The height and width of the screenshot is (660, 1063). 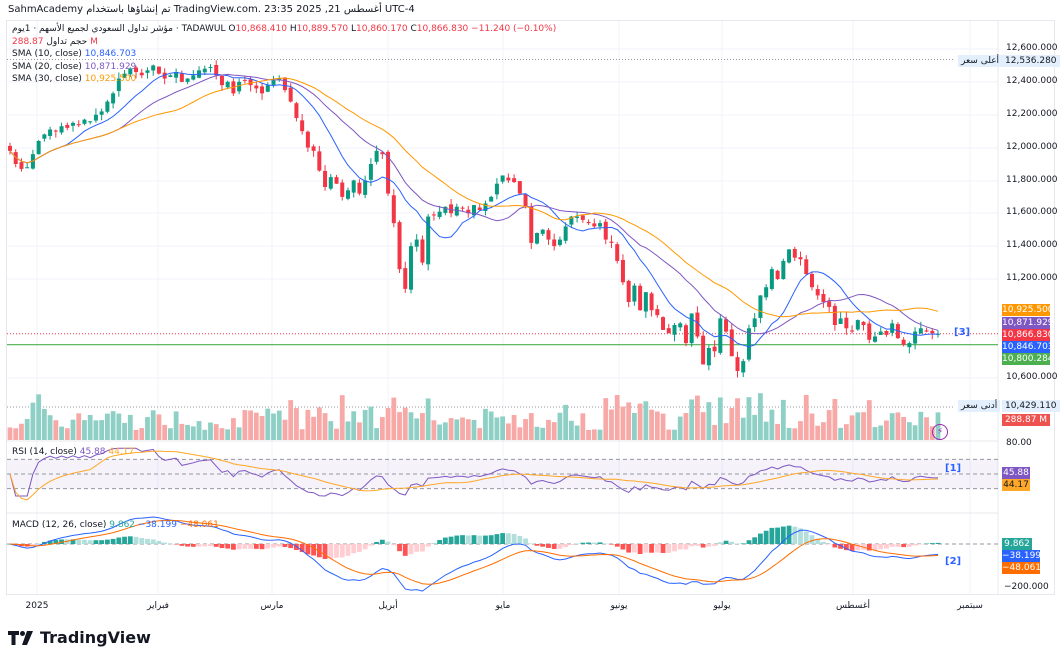 I want to click on volume-label: حجم تداول, so click(x=67, y=42).